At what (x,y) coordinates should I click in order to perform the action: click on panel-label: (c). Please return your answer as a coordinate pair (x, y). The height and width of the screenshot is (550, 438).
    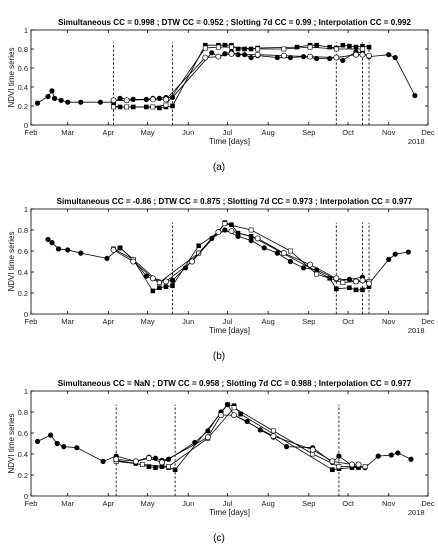
    Looking at the image, I should click on (219, 538).